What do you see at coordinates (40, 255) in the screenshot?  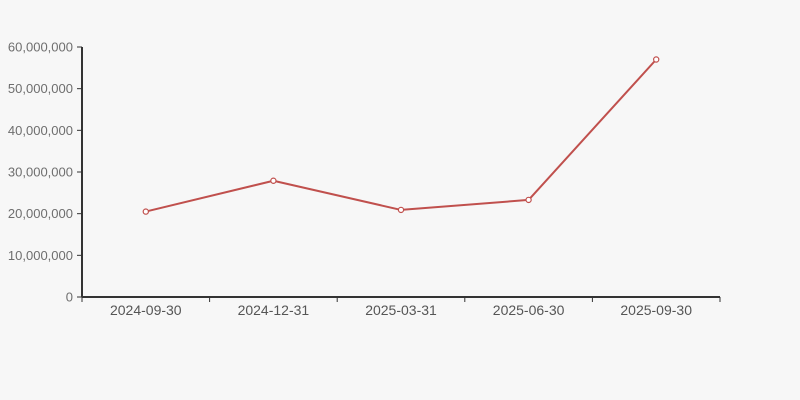 I see `y-axis-tick-label: 10,000,000` at bounding box center [40, 255].